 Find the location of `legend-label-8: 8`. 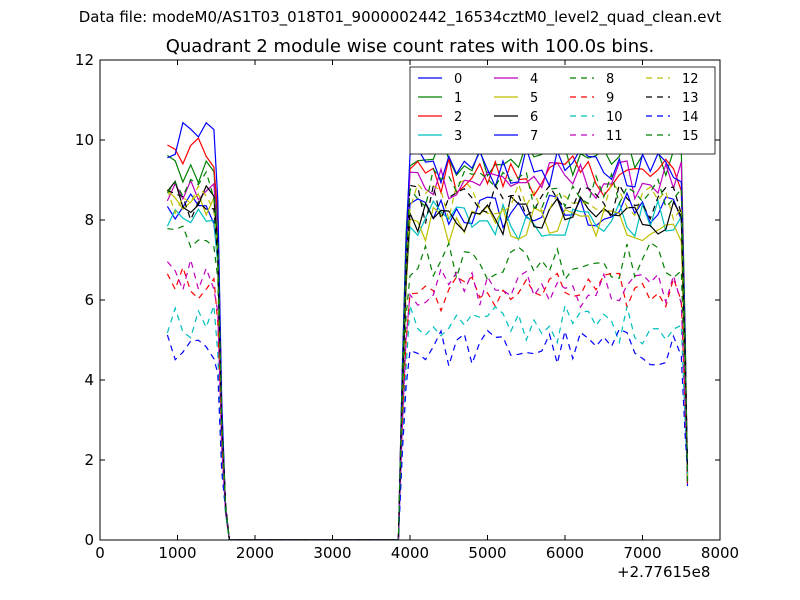

legend-label-8: 8 is located at coordinates (610, 79).